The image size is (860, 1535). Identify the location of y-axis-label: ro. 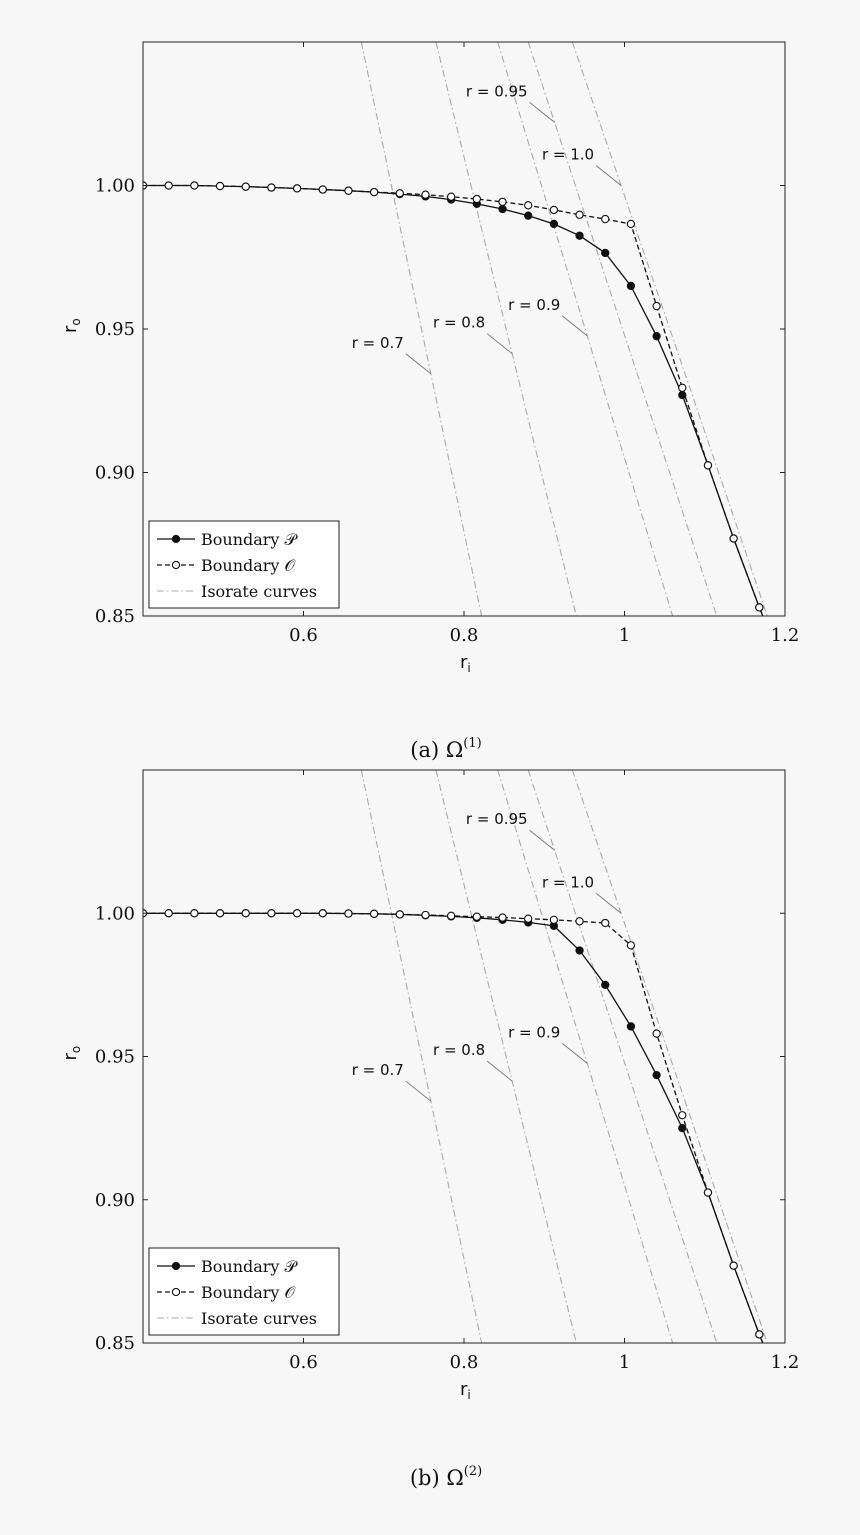
(71, 325).